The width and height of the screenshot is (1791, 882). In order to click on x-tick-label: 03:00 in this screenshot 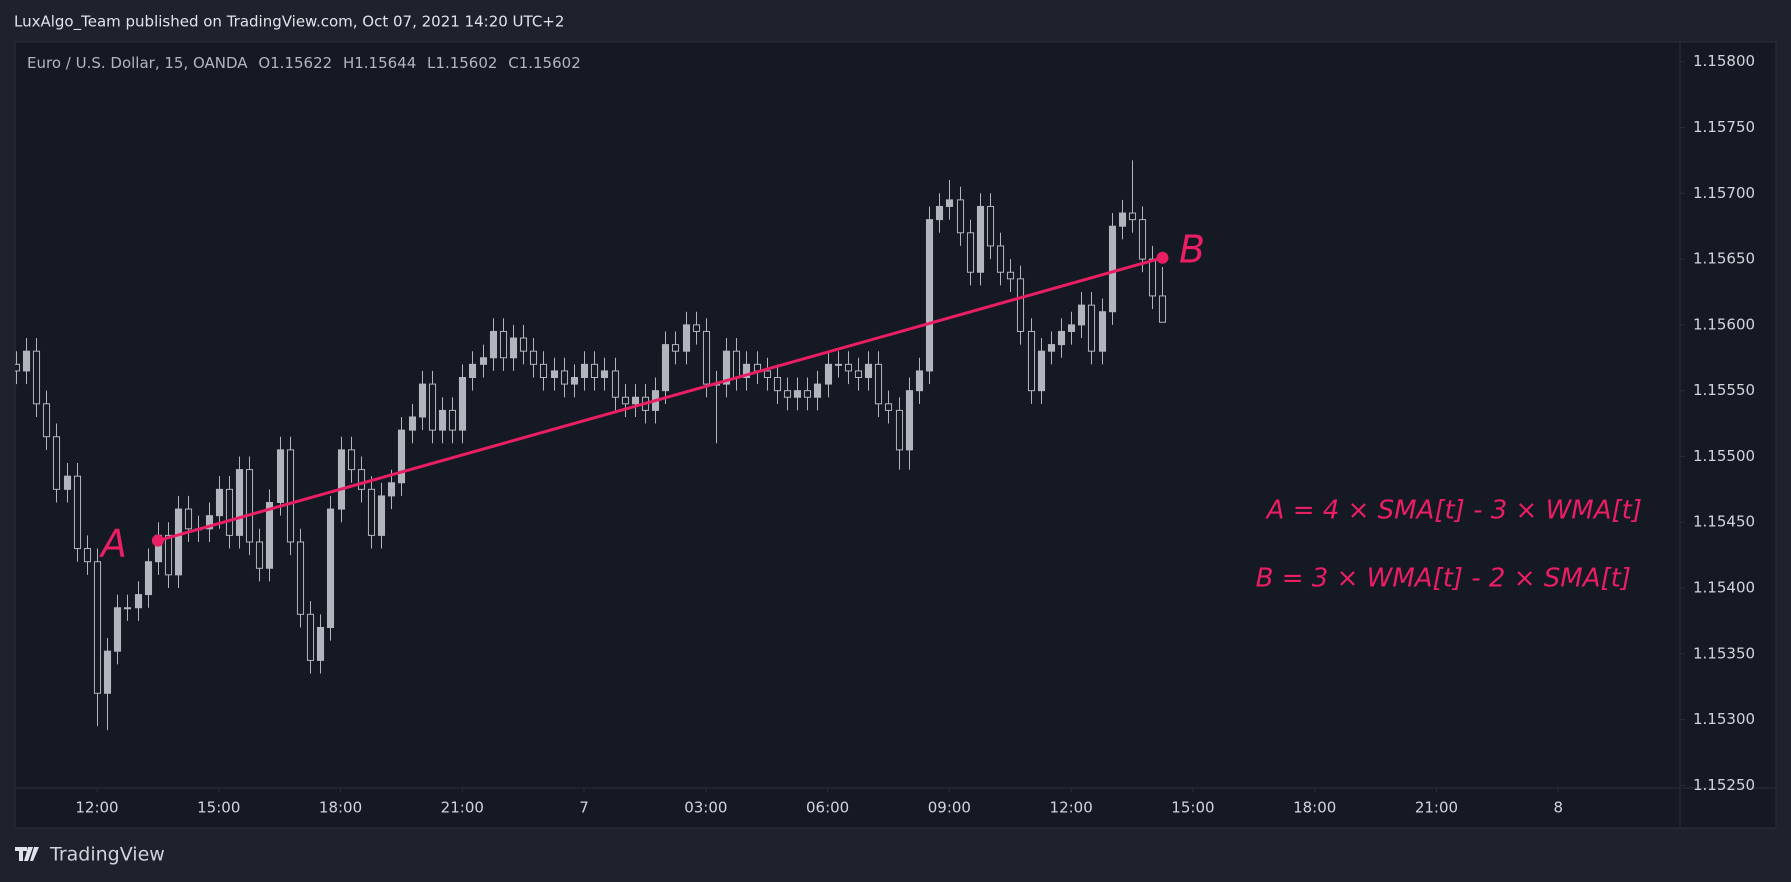, I will do `click(705, 808)`.